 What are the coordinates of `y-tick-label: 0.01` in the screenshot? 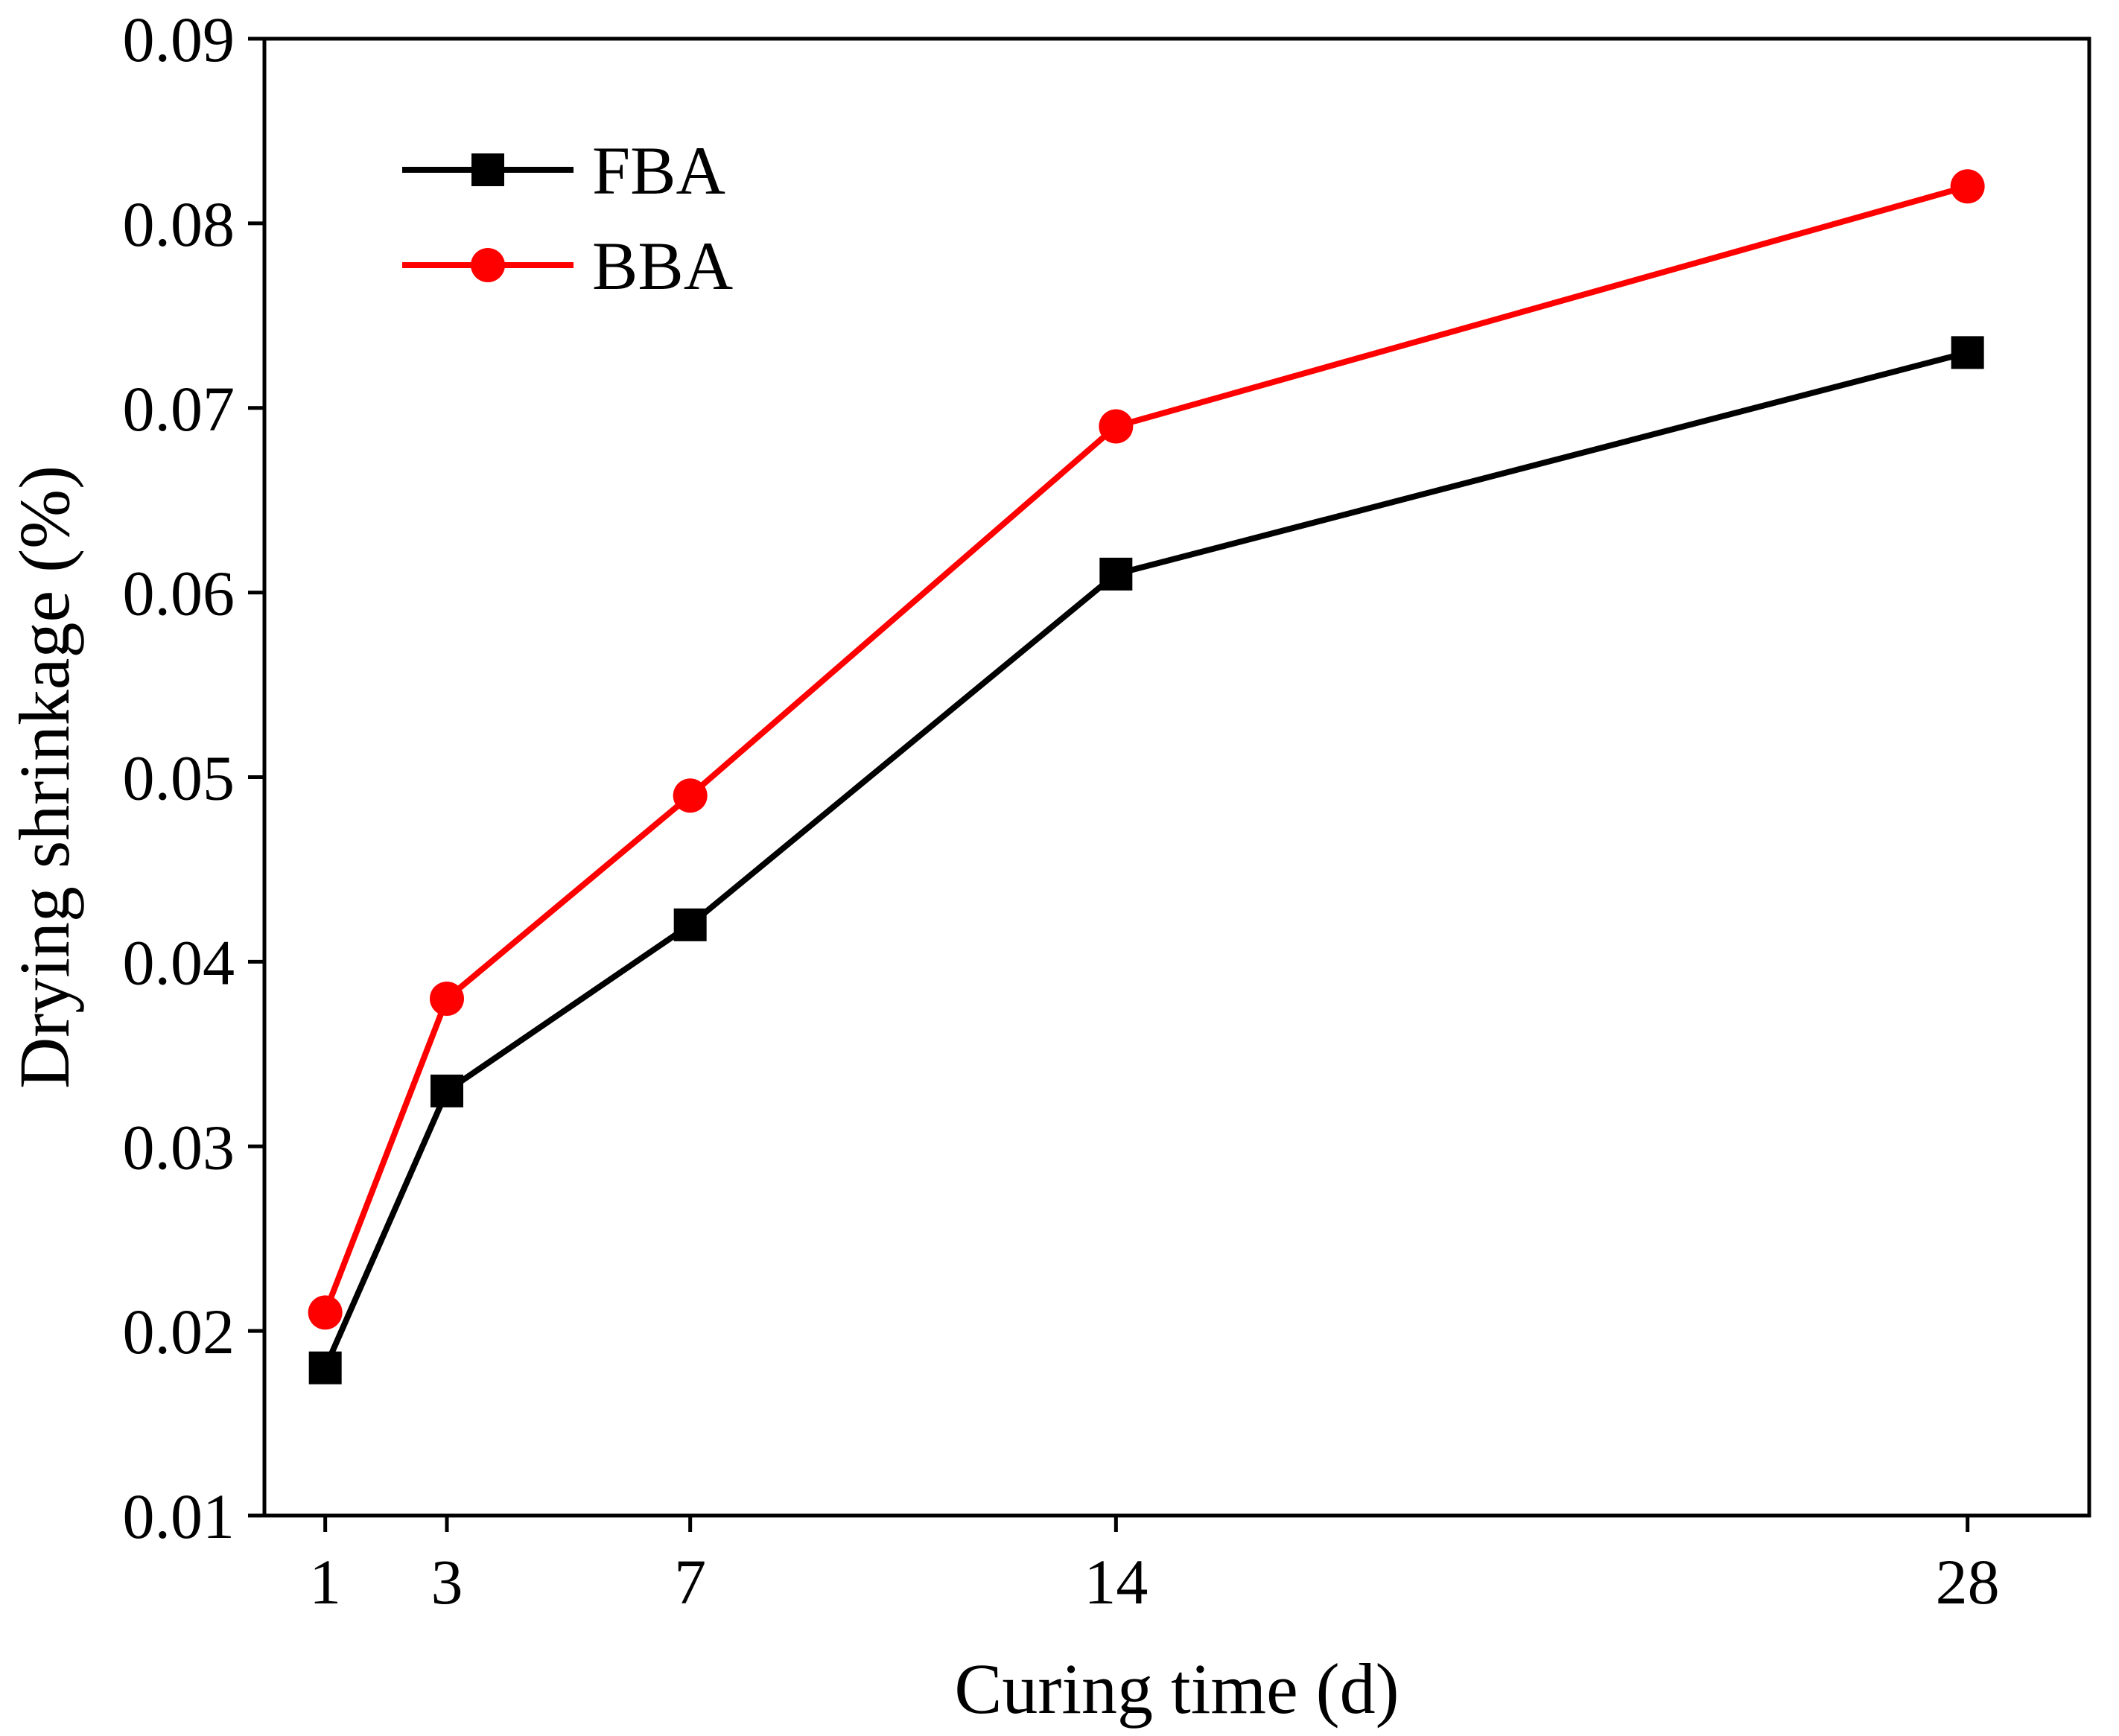 It's located at (179, 1516).